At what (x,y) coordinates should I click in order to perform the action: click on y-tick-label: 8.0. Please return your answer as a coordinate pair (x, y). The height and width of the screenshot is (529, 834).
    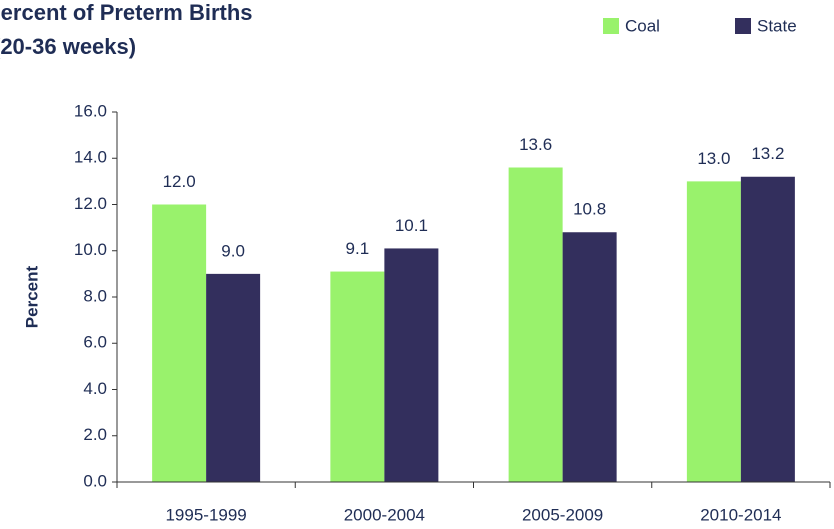
    Looking at the image, I should click on (95, 295).